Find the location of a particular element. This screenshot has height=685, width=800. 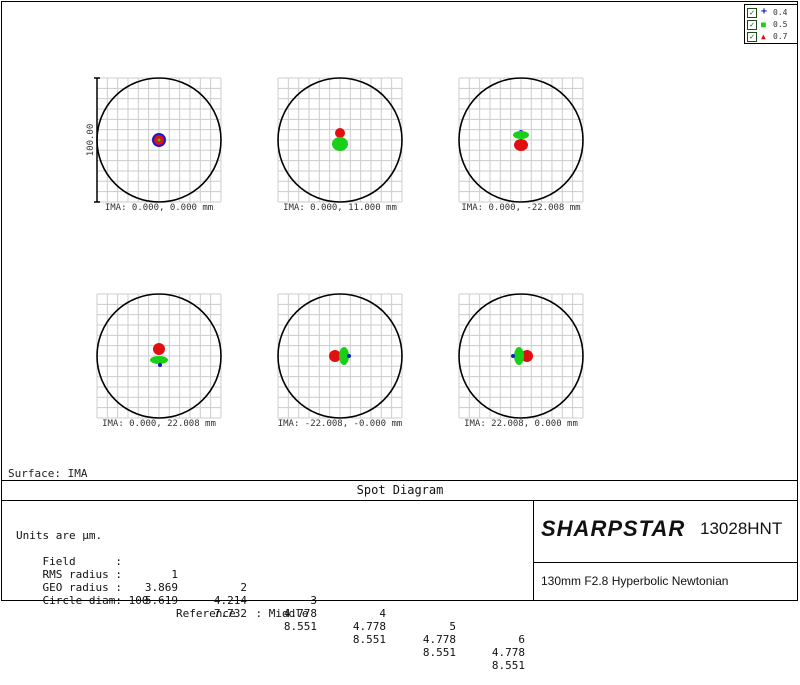

model-name: 13028HNT is located at coordinates (741, 528).